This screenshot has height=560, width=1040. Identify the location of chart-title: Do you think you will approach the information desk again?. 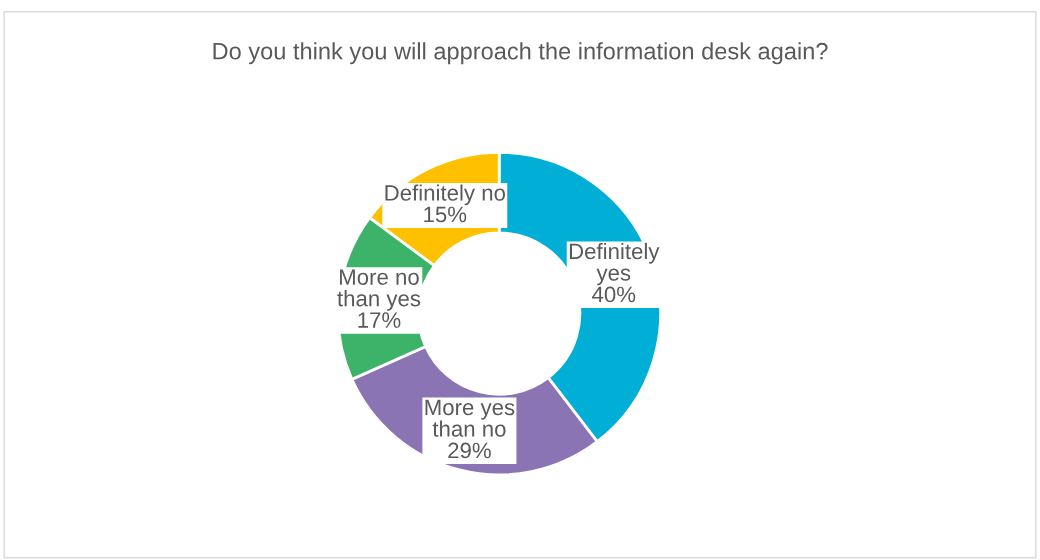
(520, 53).